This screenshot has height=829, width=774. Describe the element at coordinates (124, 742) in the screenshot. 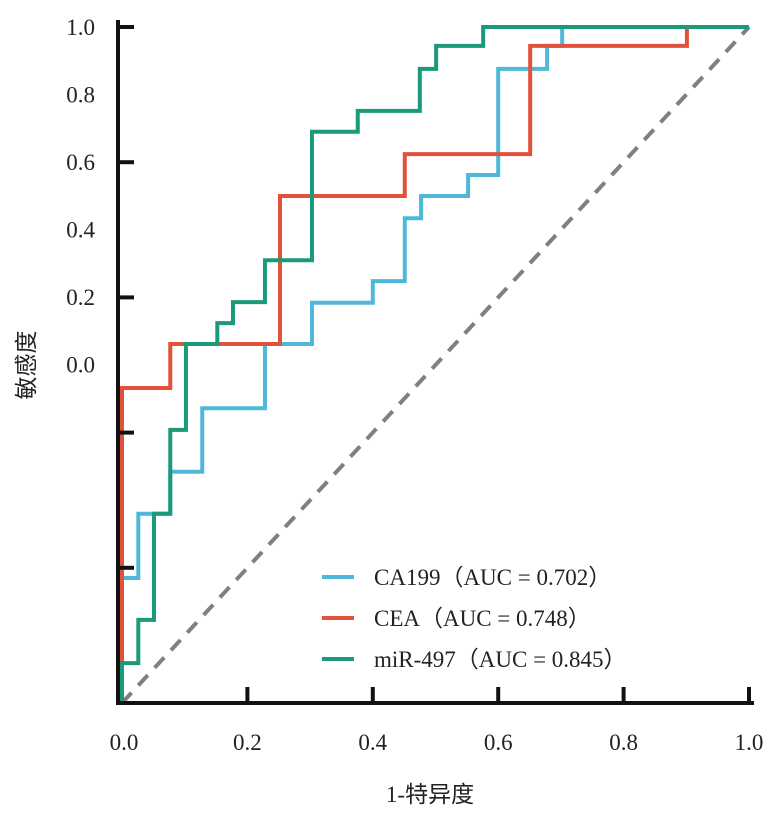

I see `x-tick-label: 0.0` at that location.